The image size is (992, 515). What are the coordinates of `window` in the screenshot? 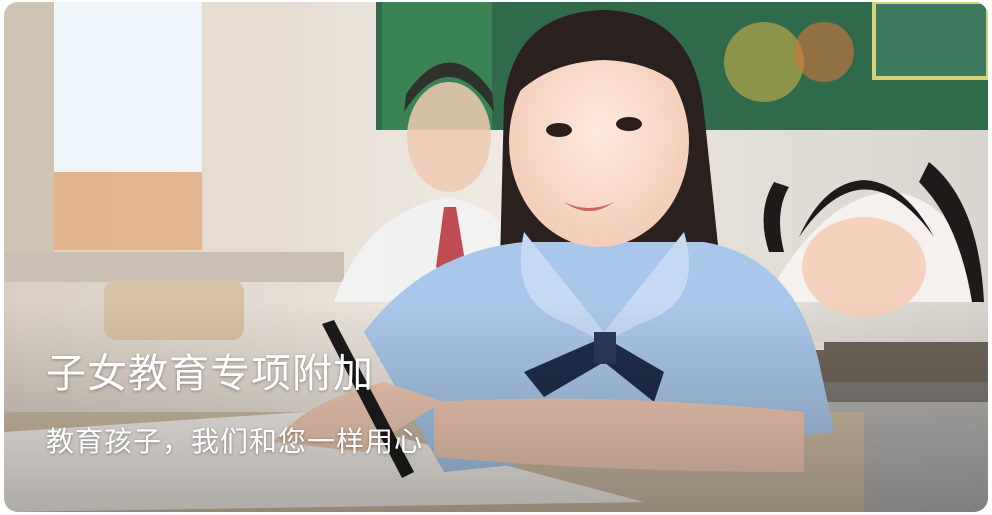 It's located at (127, 87).